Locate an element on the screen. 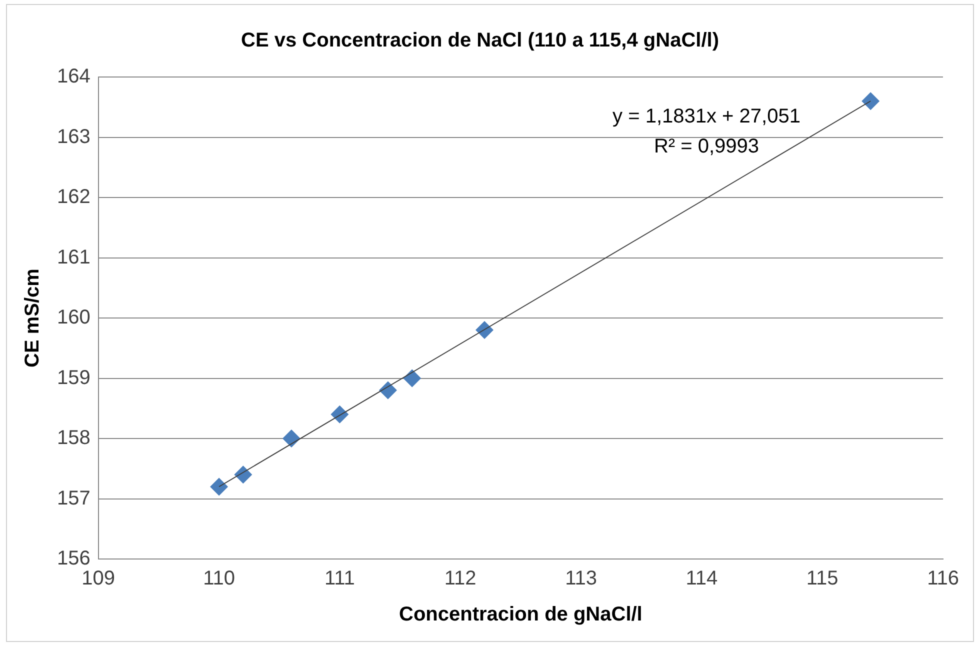  x-tick-label: 110 is located at coordinates (219, 579).